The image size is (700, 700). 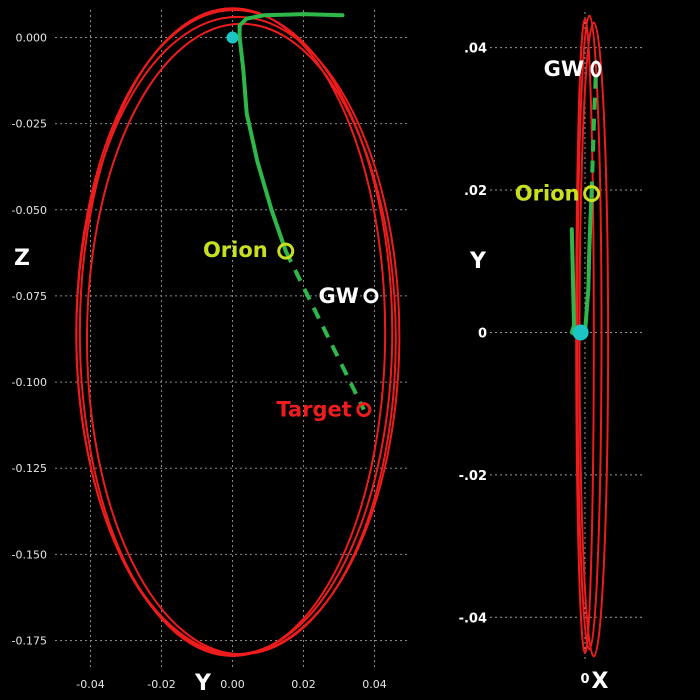 I want to click on yz-y-tick-label: -0.050, so click(x=29, y=210).